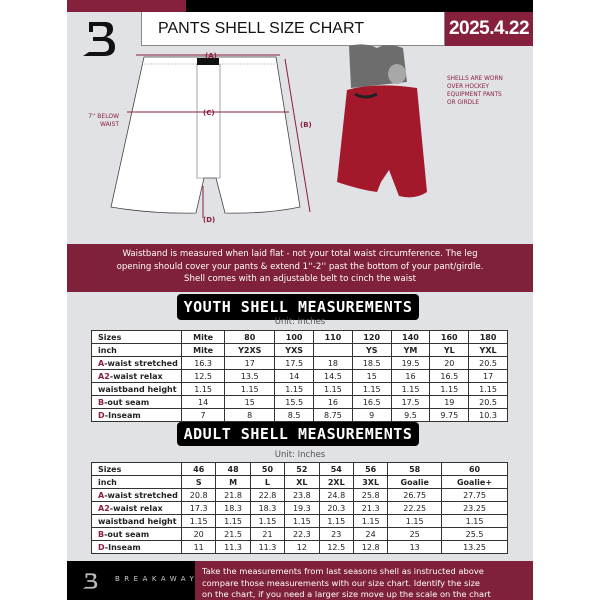 The image size is (600, 601). Describe the element at coordinates (474, 508) in the screenshot. I see `table-cell: 23.25` at that location.